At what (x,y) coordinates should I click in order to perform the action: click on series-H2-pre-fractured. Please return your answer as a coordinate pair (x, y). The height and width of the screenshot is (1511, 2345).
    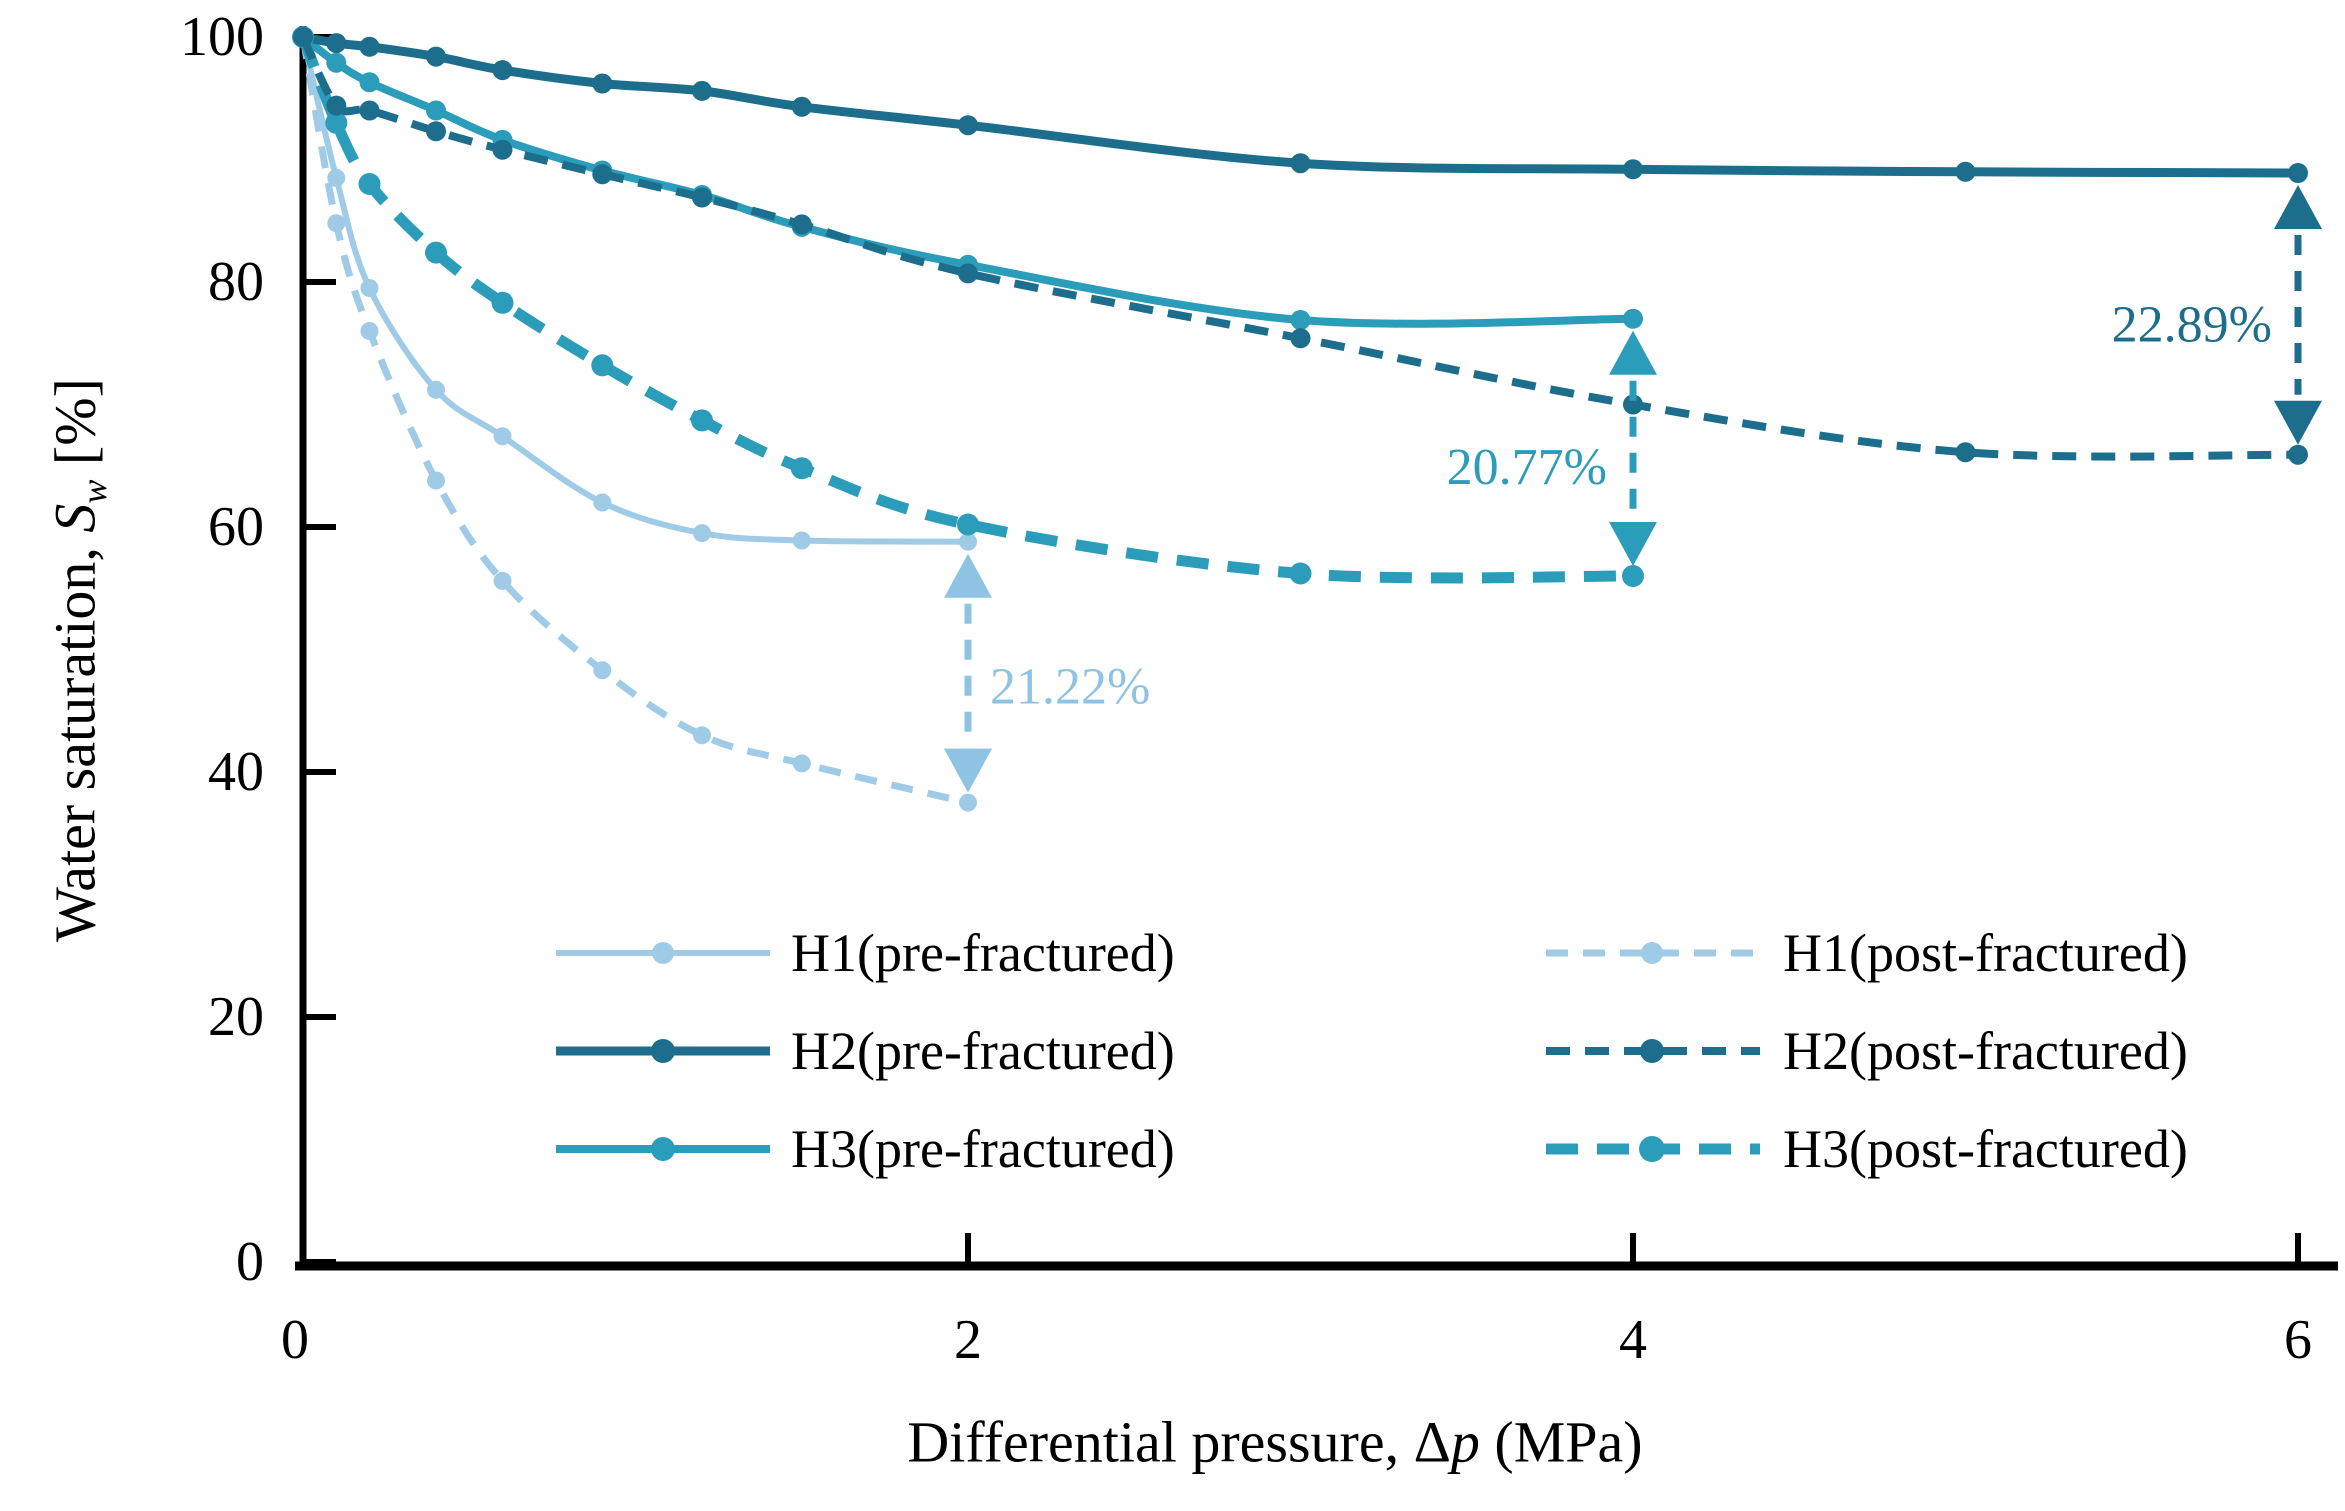
    Looking at the image, I should click on (1300, 105).